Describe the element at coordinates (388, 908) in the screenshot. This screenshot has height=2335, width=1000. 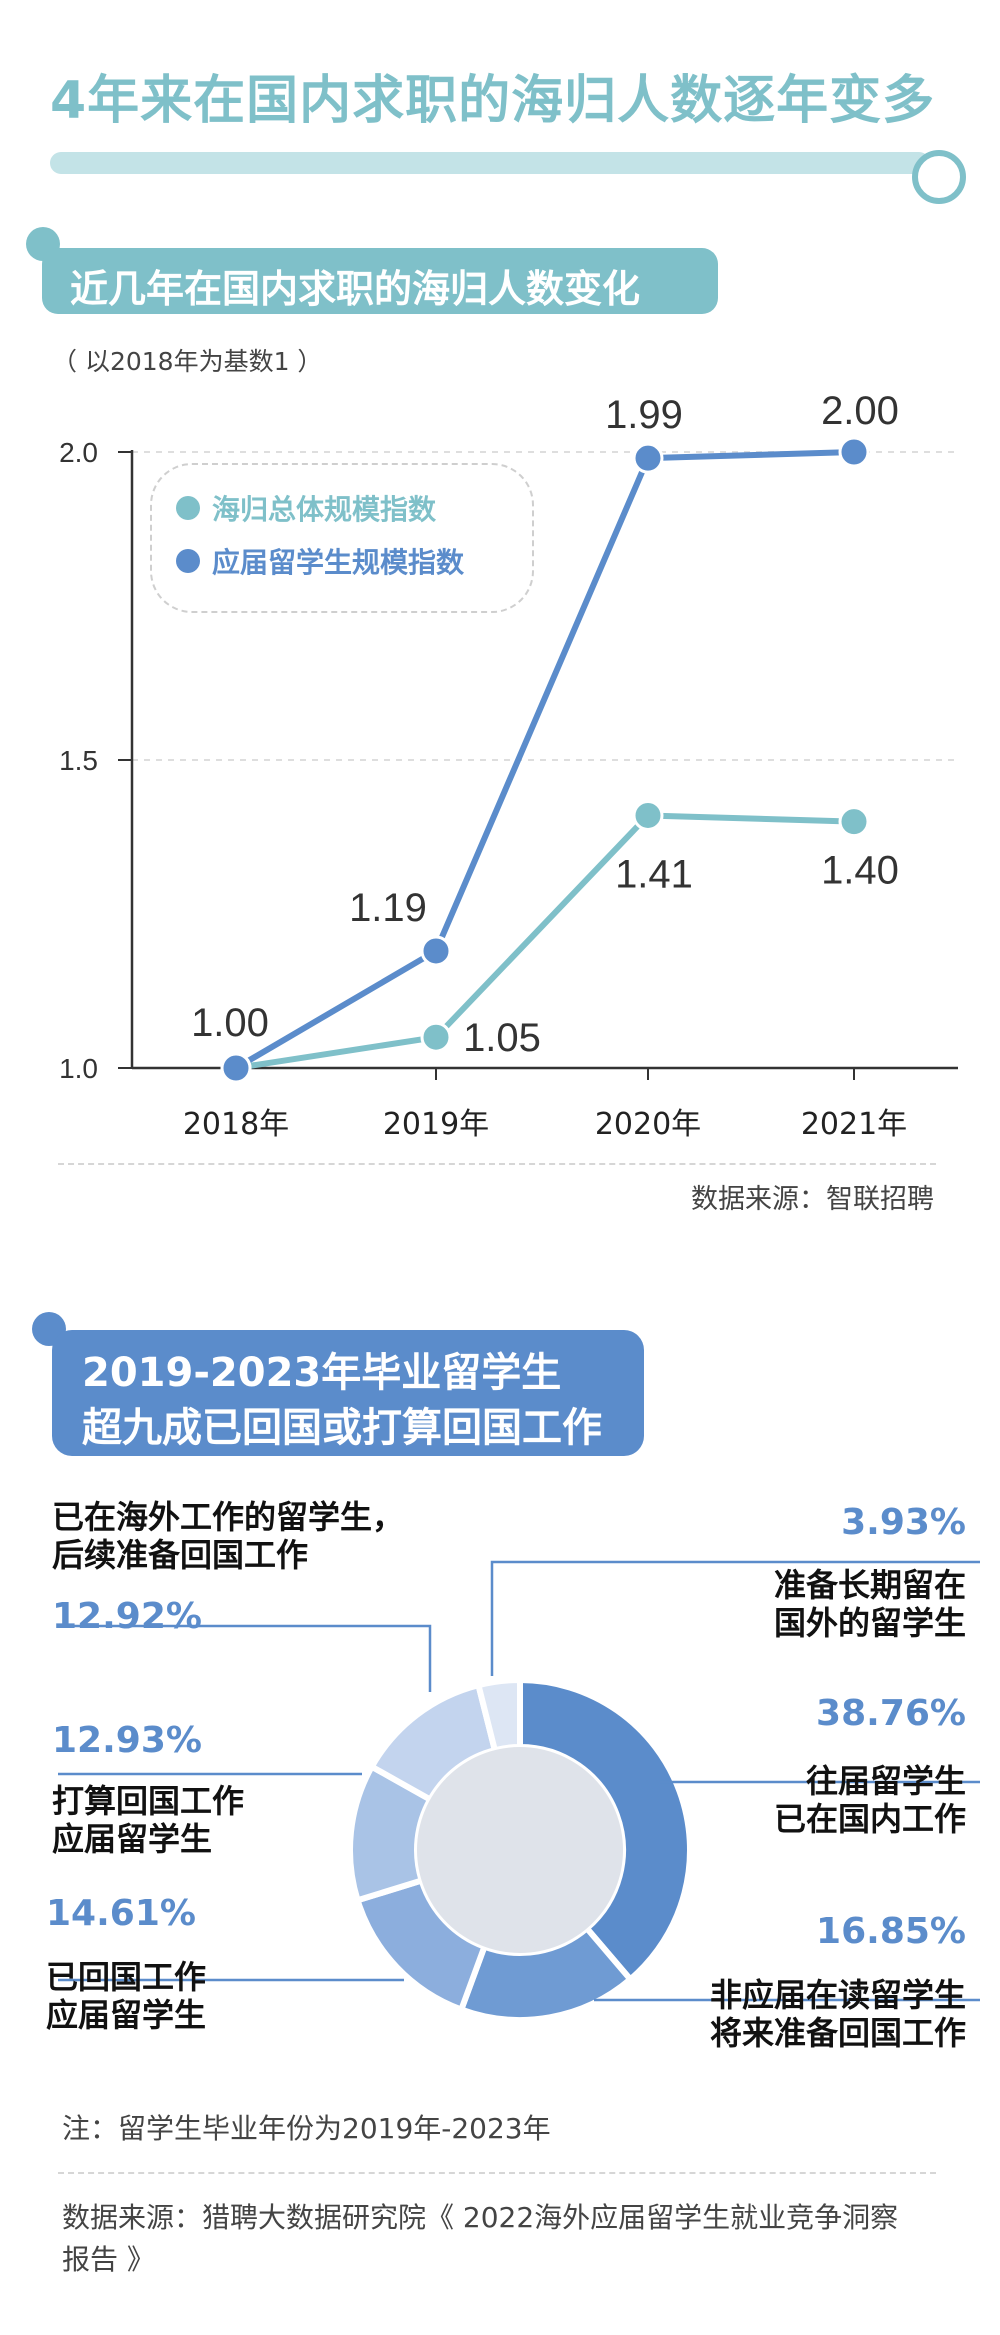
I see `data-label: 1.19` at that location.